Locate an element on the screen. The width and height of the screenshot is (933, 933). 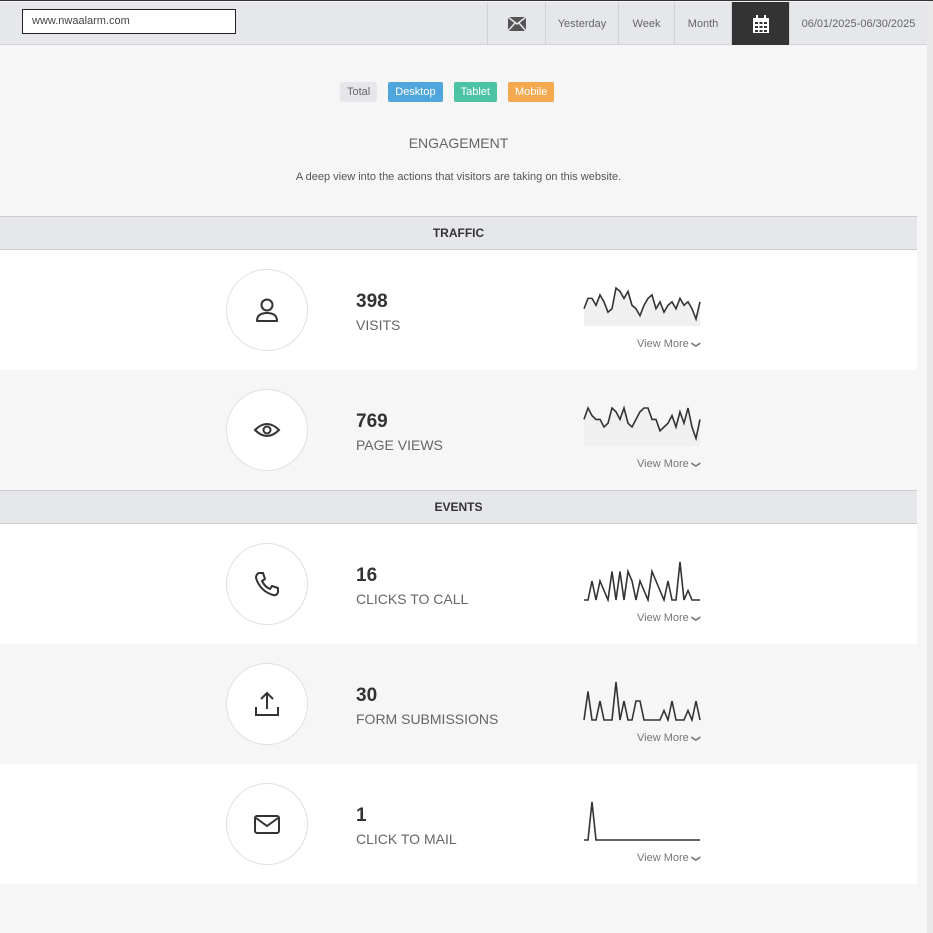
metric-row: 16 CLICKS TO CALL View More ❯ is located at coordinates (458, 584).